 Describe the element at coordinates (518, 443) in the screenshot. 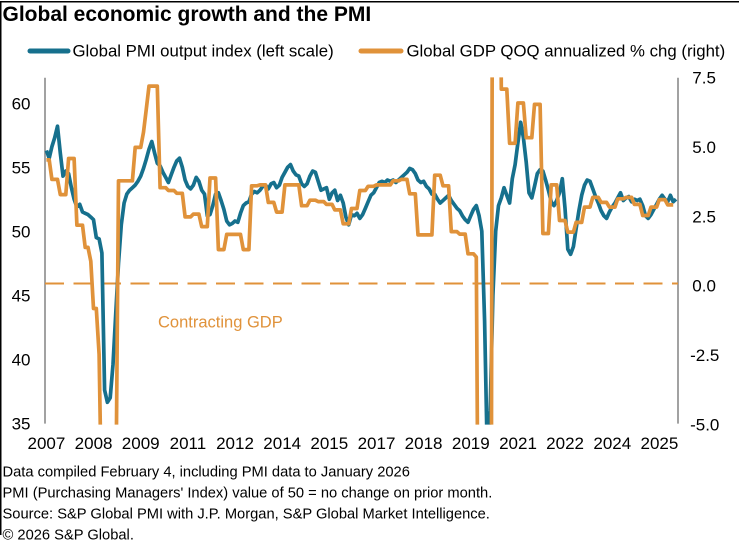

I see `svg-text: 2021` at that location.